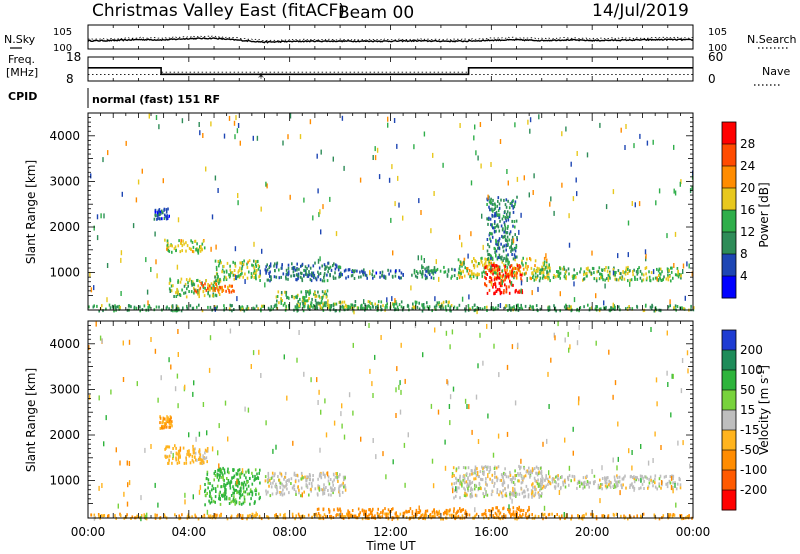 This screenshot has height=554, width=800. What do you see at coordinates (729, 177) in the screenshot?
I see `colorbar-swatch` at bounding box center [729, 177].